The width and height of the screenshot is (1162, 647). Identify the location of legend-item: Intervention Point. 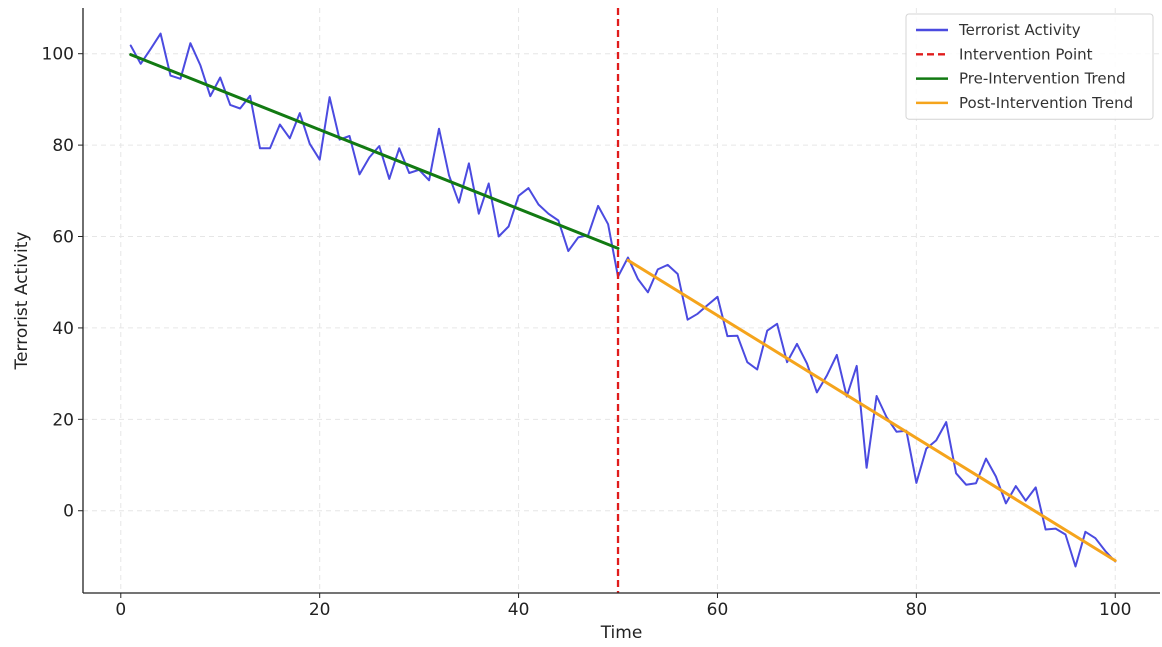
(1004, 54).